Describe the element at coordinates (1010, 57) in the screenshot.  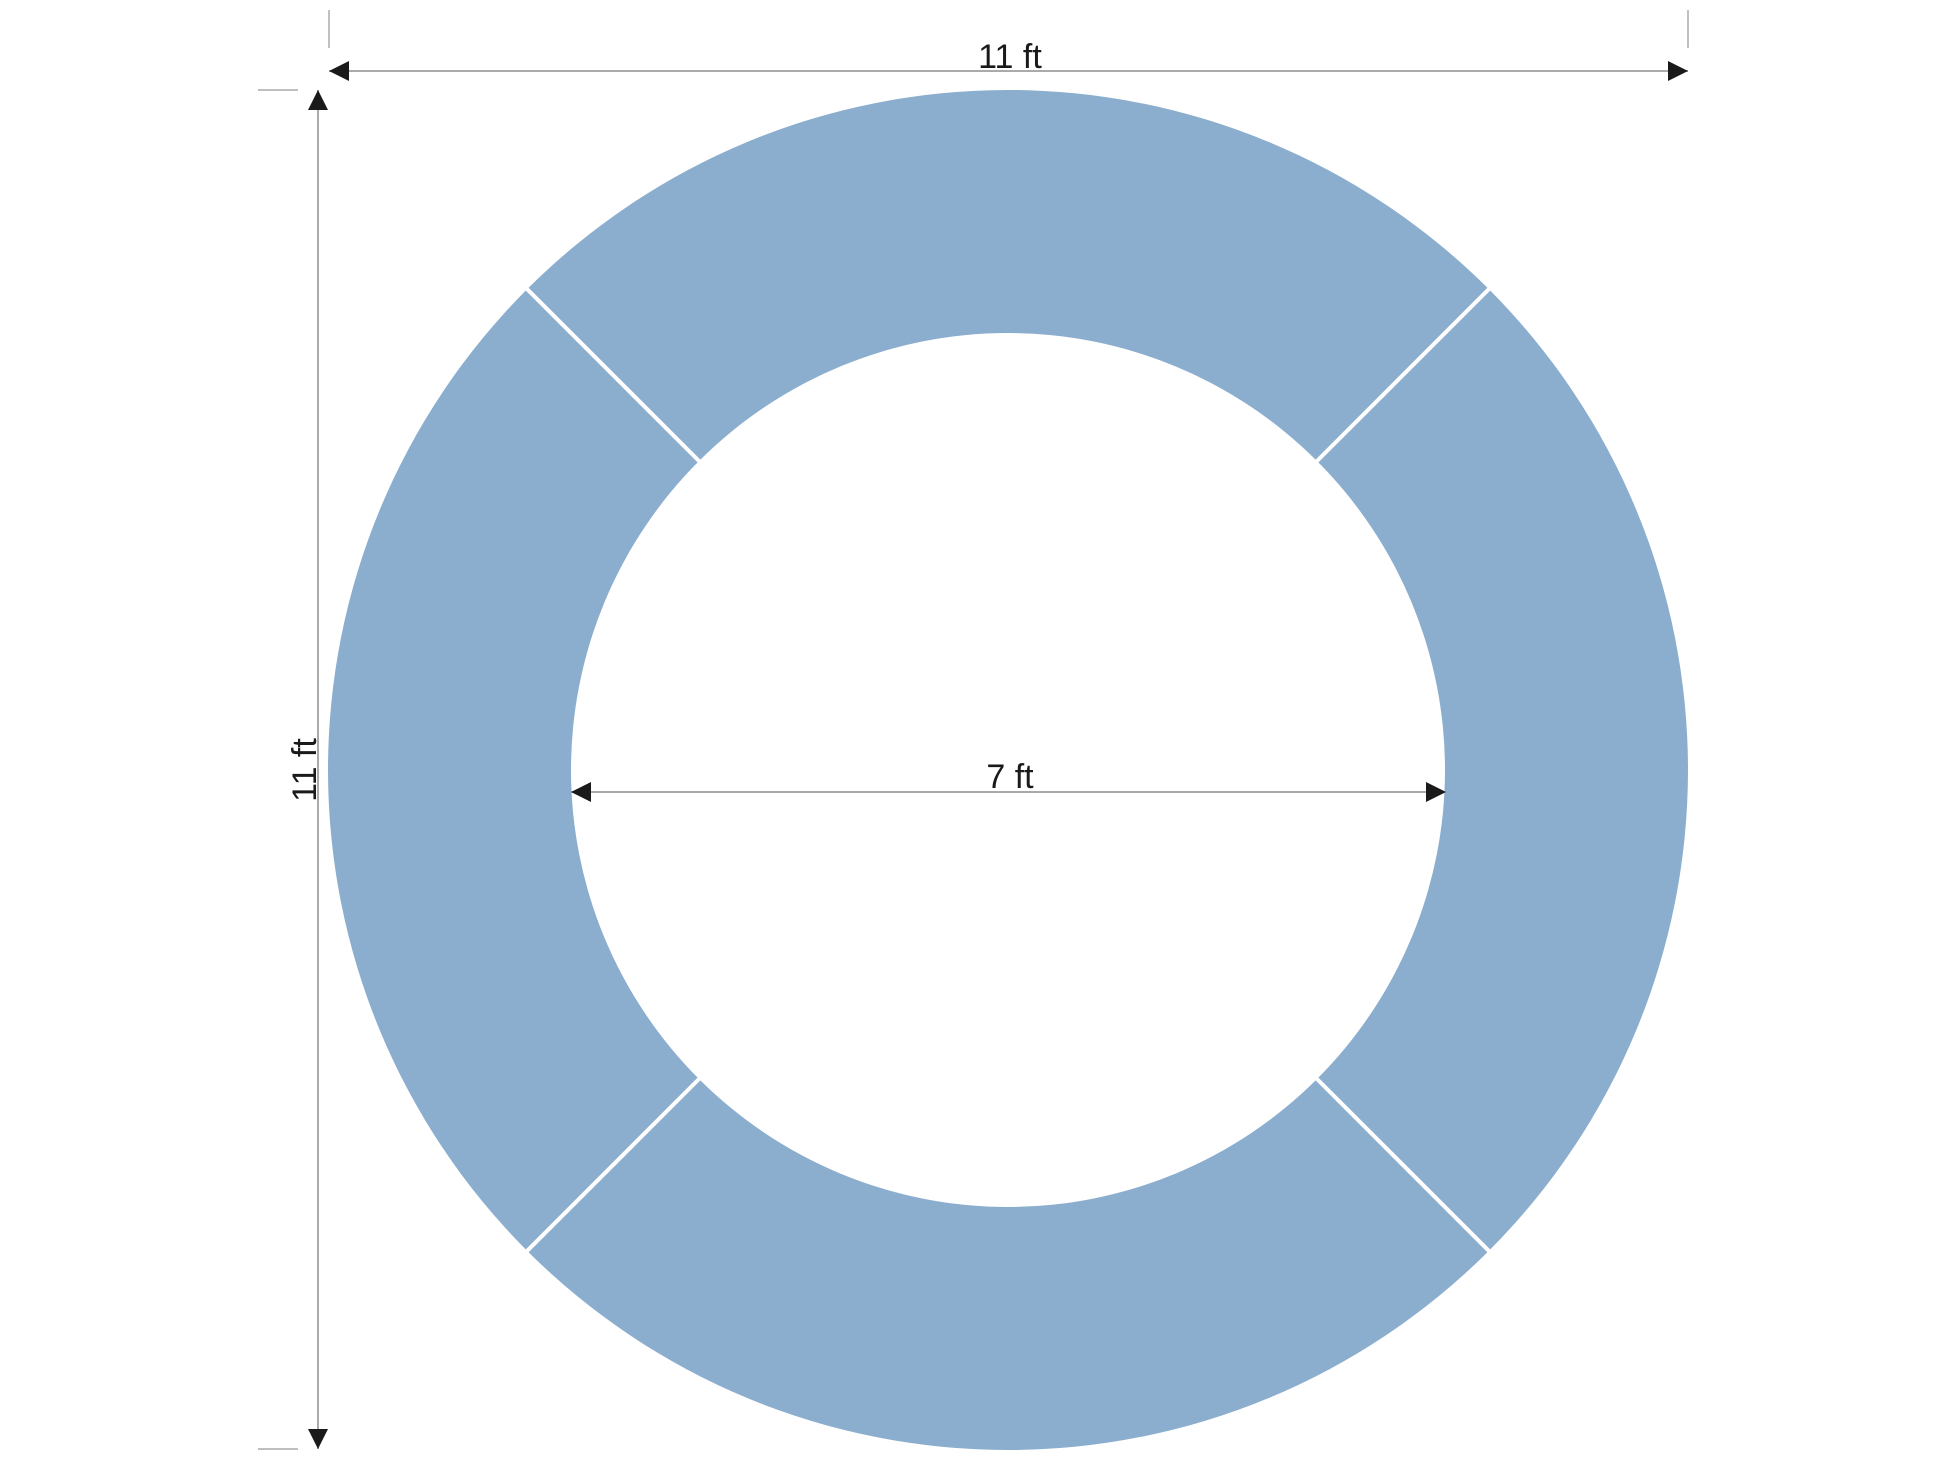
I see `outer-width-label: 11 ft` at that location.